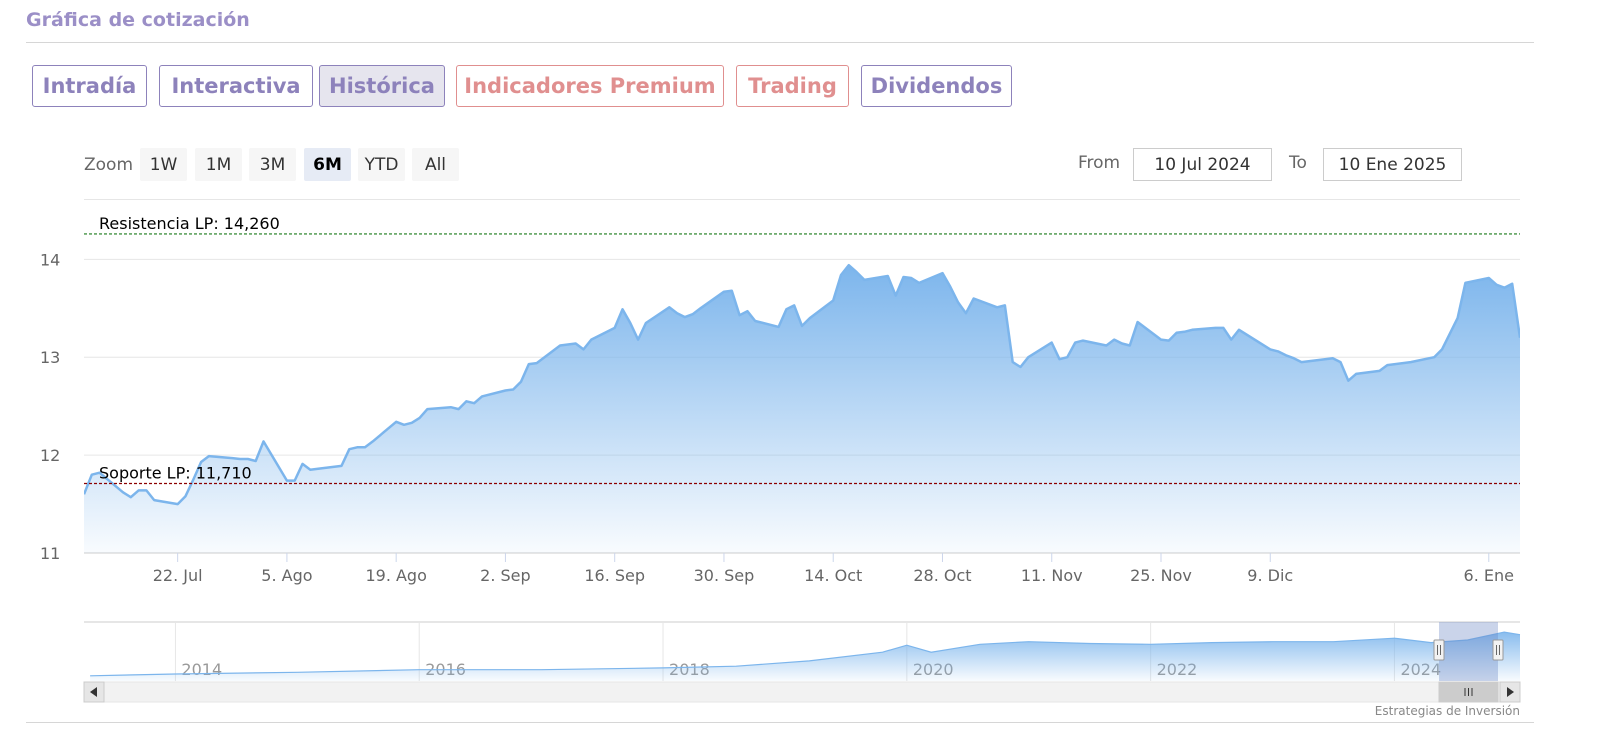  What do you see at coordinates (286, 575) in the screenshot?
I see `x-tick-label: 5. Ago` at bounding box center [286, 575].